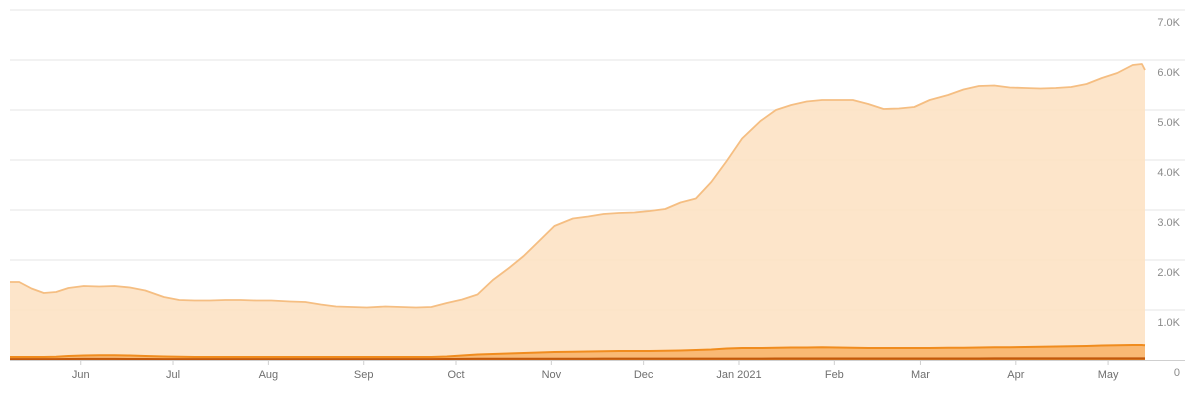 The image size is (1200, 405). Describe the element at coordinates (269, 375) in the screenshot. I see `x-tick-label: Aug` at that location.